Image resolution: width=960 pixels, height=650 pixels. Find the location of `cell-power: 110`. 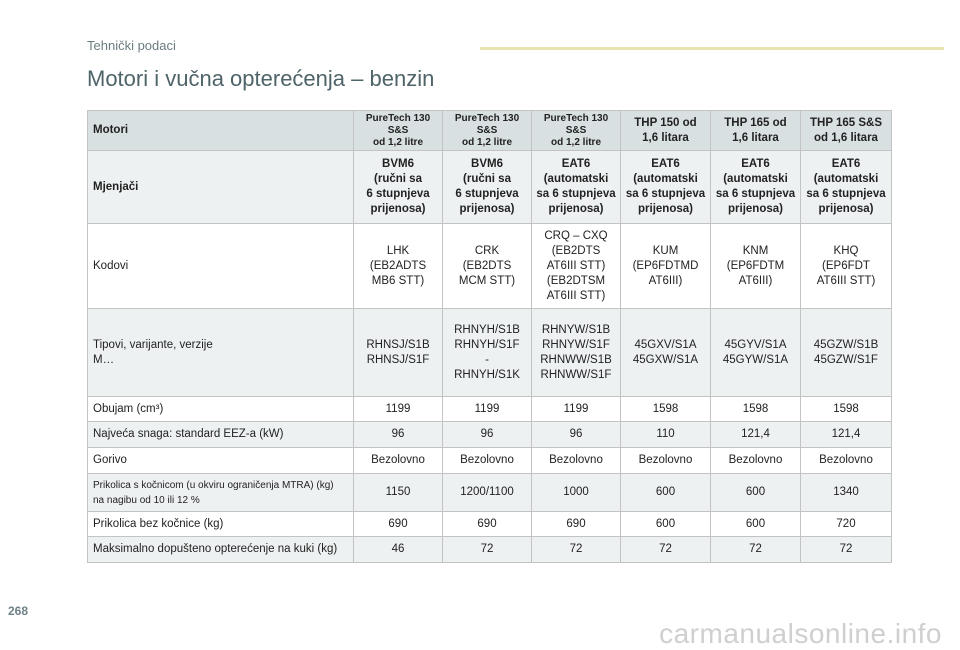

cell-power: 110 is located at coordinates (665, 434).